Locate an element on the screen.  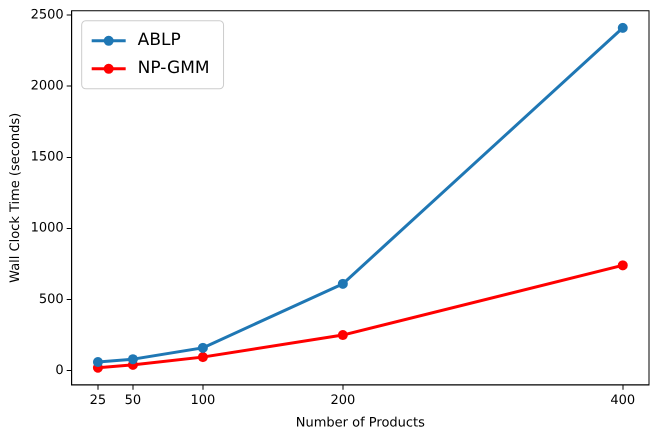
y-tick-label: 2000 is located at coordinates (47, 86).